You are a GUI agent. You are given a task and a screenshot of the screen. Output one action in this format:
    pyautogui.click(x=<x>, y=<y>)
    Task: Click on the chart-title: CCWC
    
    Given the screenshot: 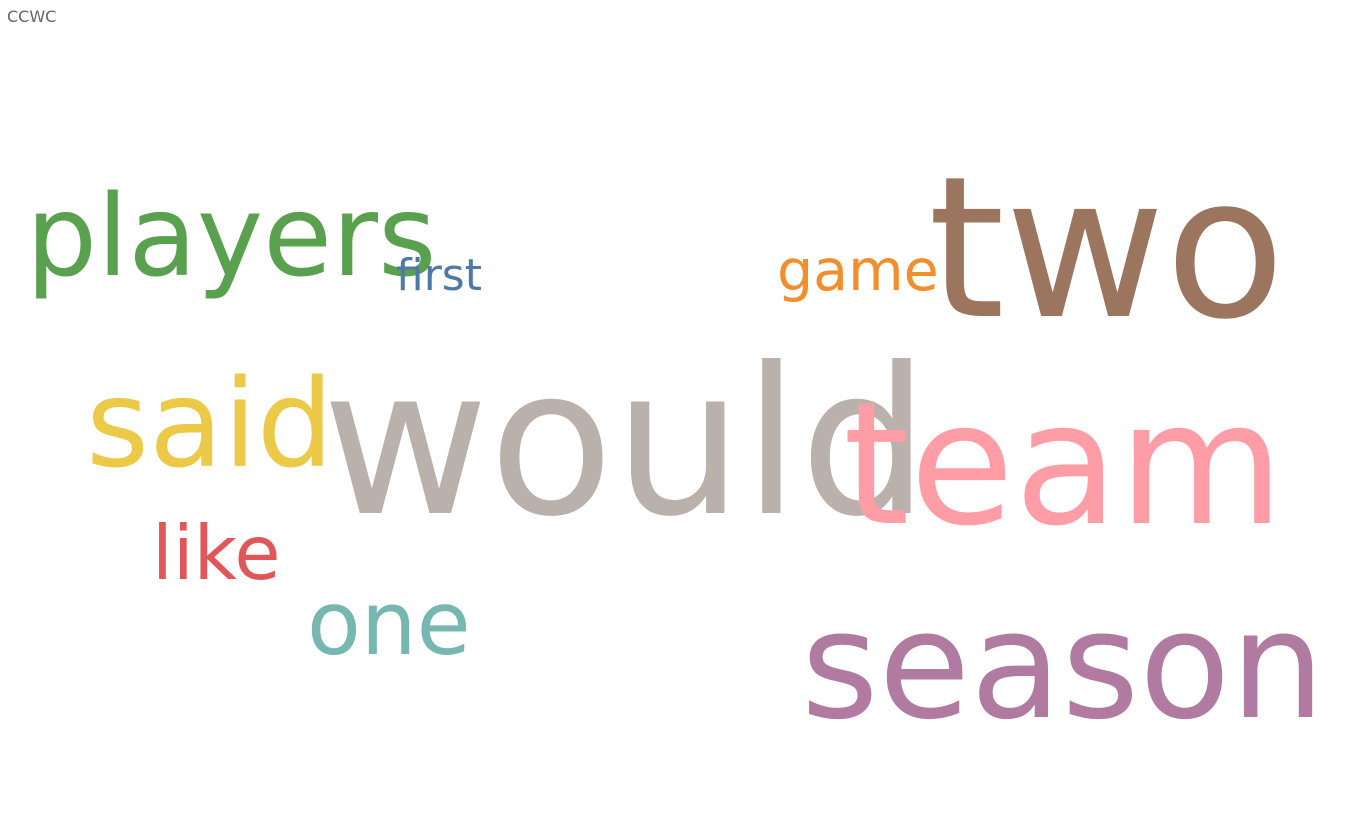 What is the action you would take?
    pyautogui.click(x=32, y=16)
    